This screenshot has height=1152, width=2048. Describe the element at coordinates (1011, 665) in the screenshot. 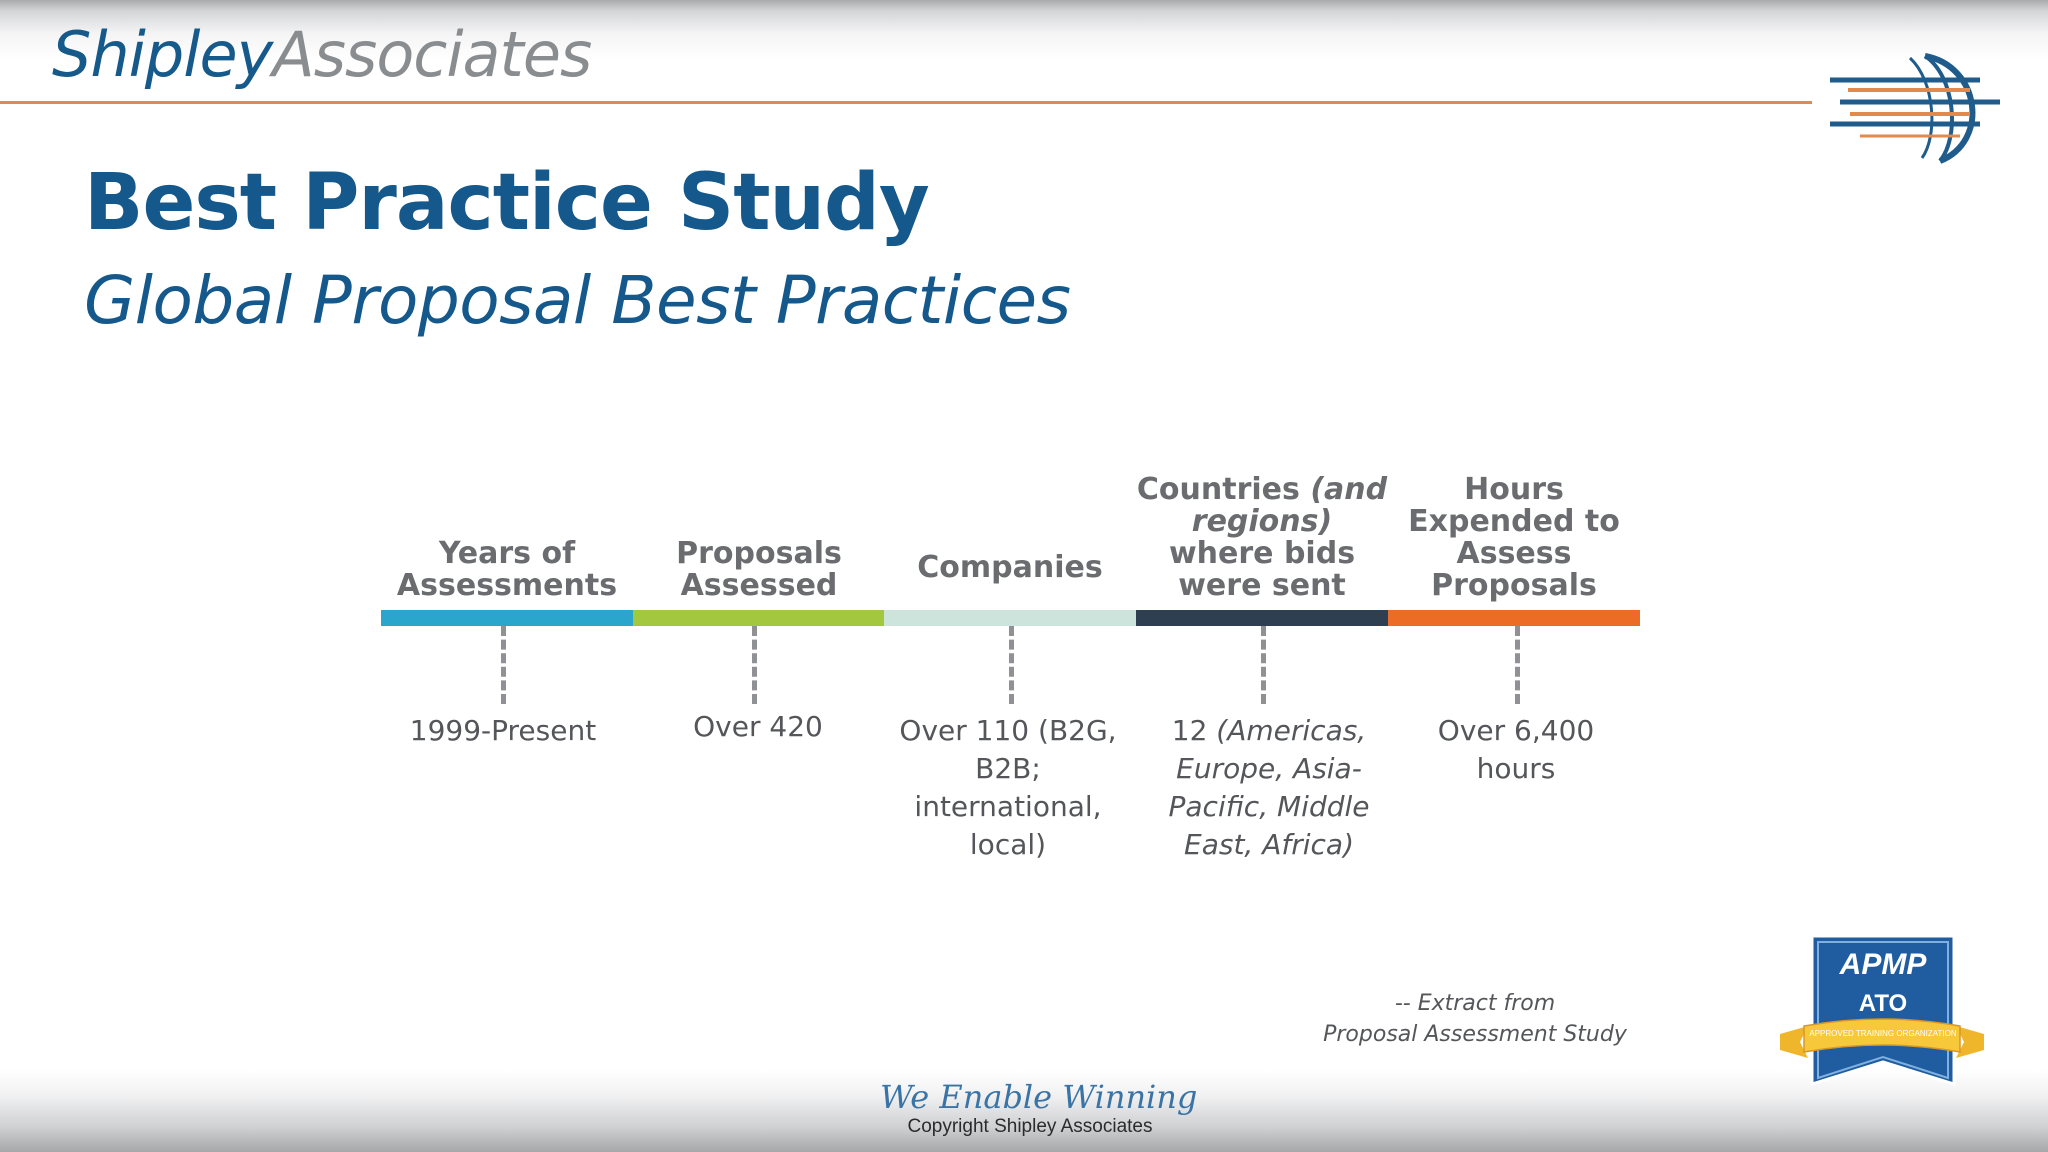

I see `timeline-connector-companies` at that location.